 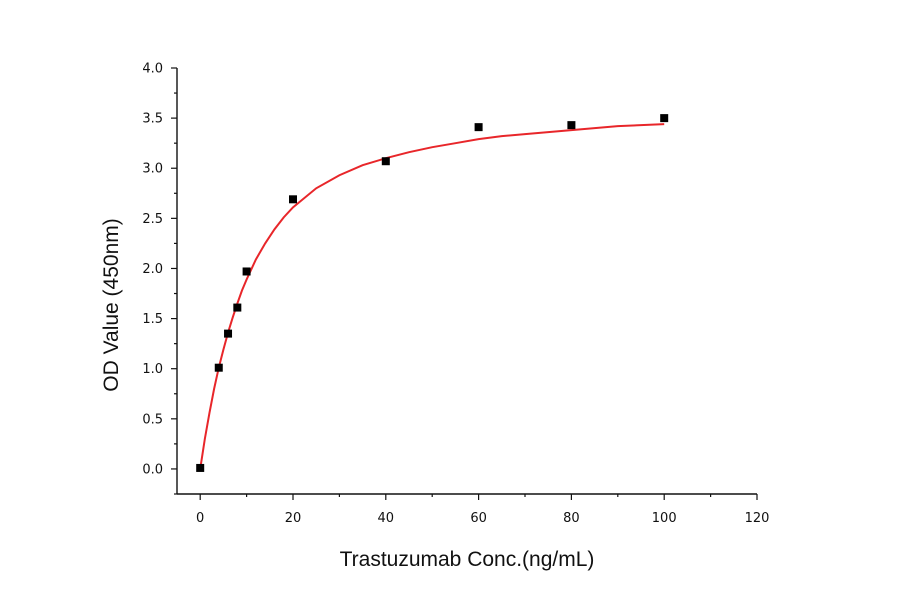 I want to click on x-tick-label: 40, so click(x=386, y=518).